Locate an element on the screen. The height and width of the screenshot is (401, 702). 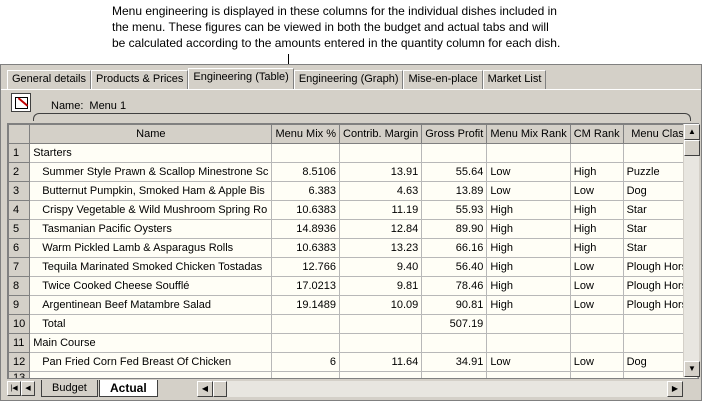
row-number: 6 is located at coordinates (19, 248).